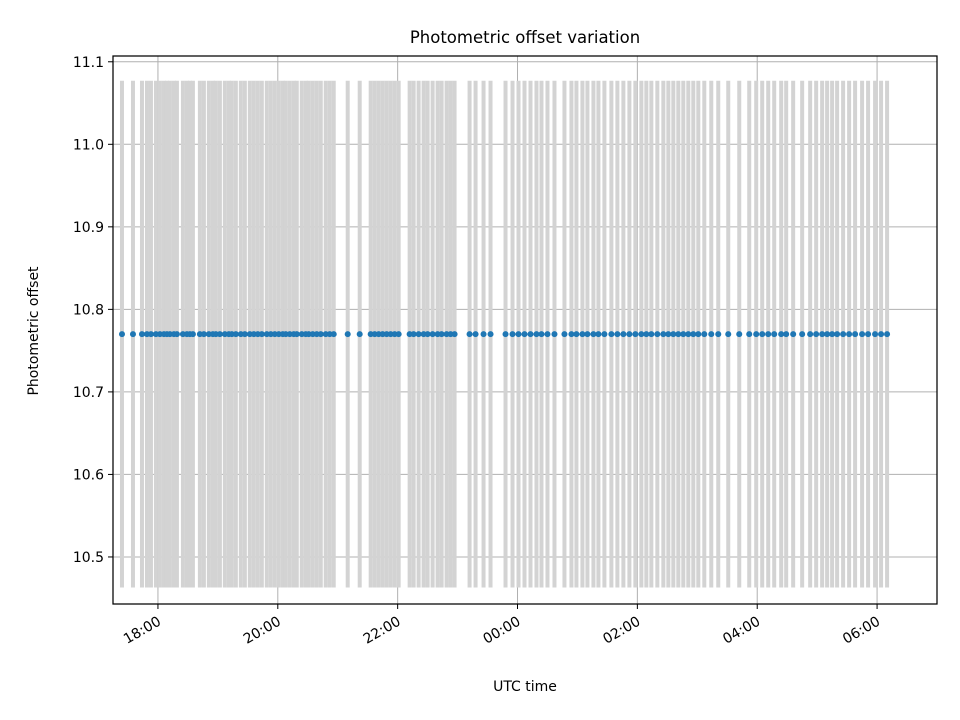 Image resolution: width=960 pixels, height=720 pixels. I want to click on data-points, so click(504, 334).